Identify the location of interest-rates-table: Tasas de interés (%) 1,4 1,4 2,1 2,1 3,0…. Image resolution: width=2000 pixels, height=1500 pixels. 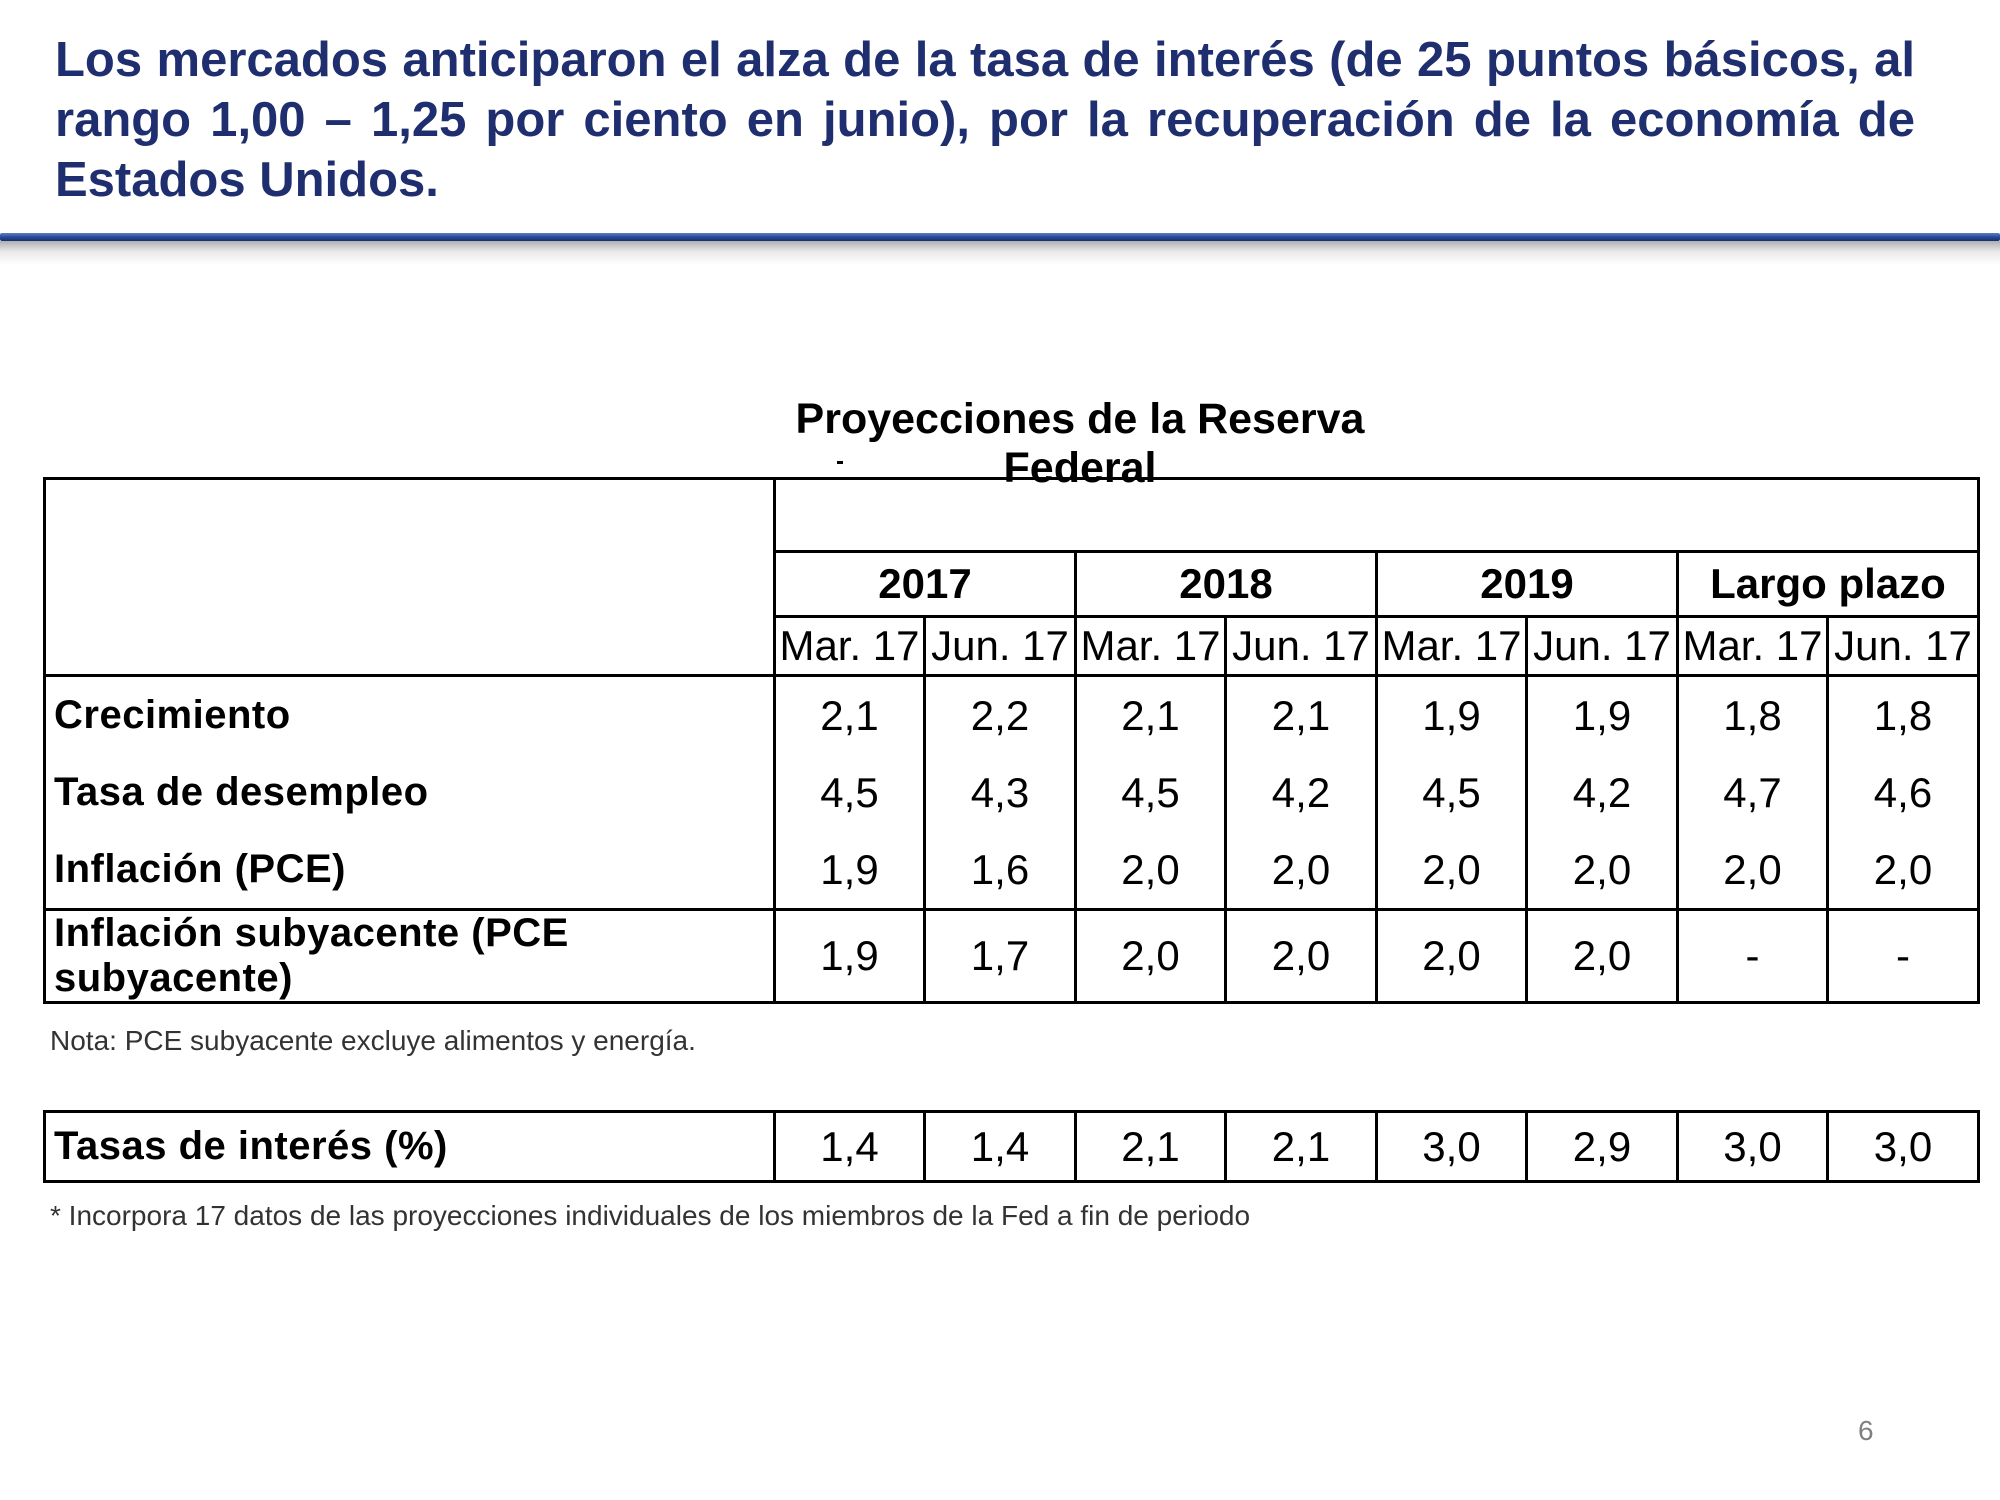
(1011, 1146).